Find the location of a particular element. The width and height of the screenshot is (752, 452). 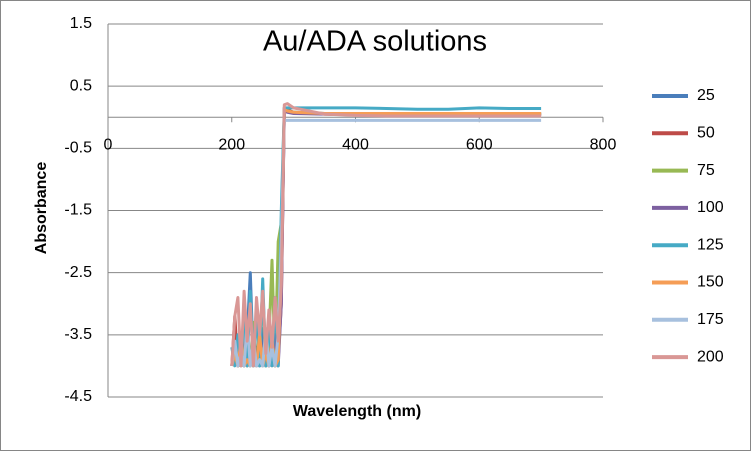

y-tick-label: -2.5 is located at coordinates (78, 272).